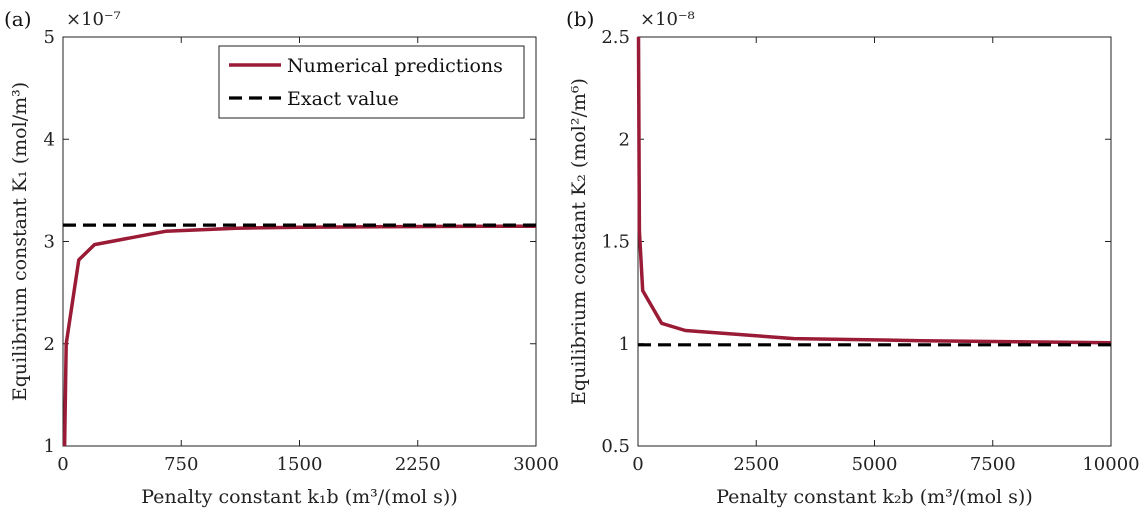  I want to click on x-axis-label-a: Penalty constant k₁b (m³/(mol s)), so click(299, 497).